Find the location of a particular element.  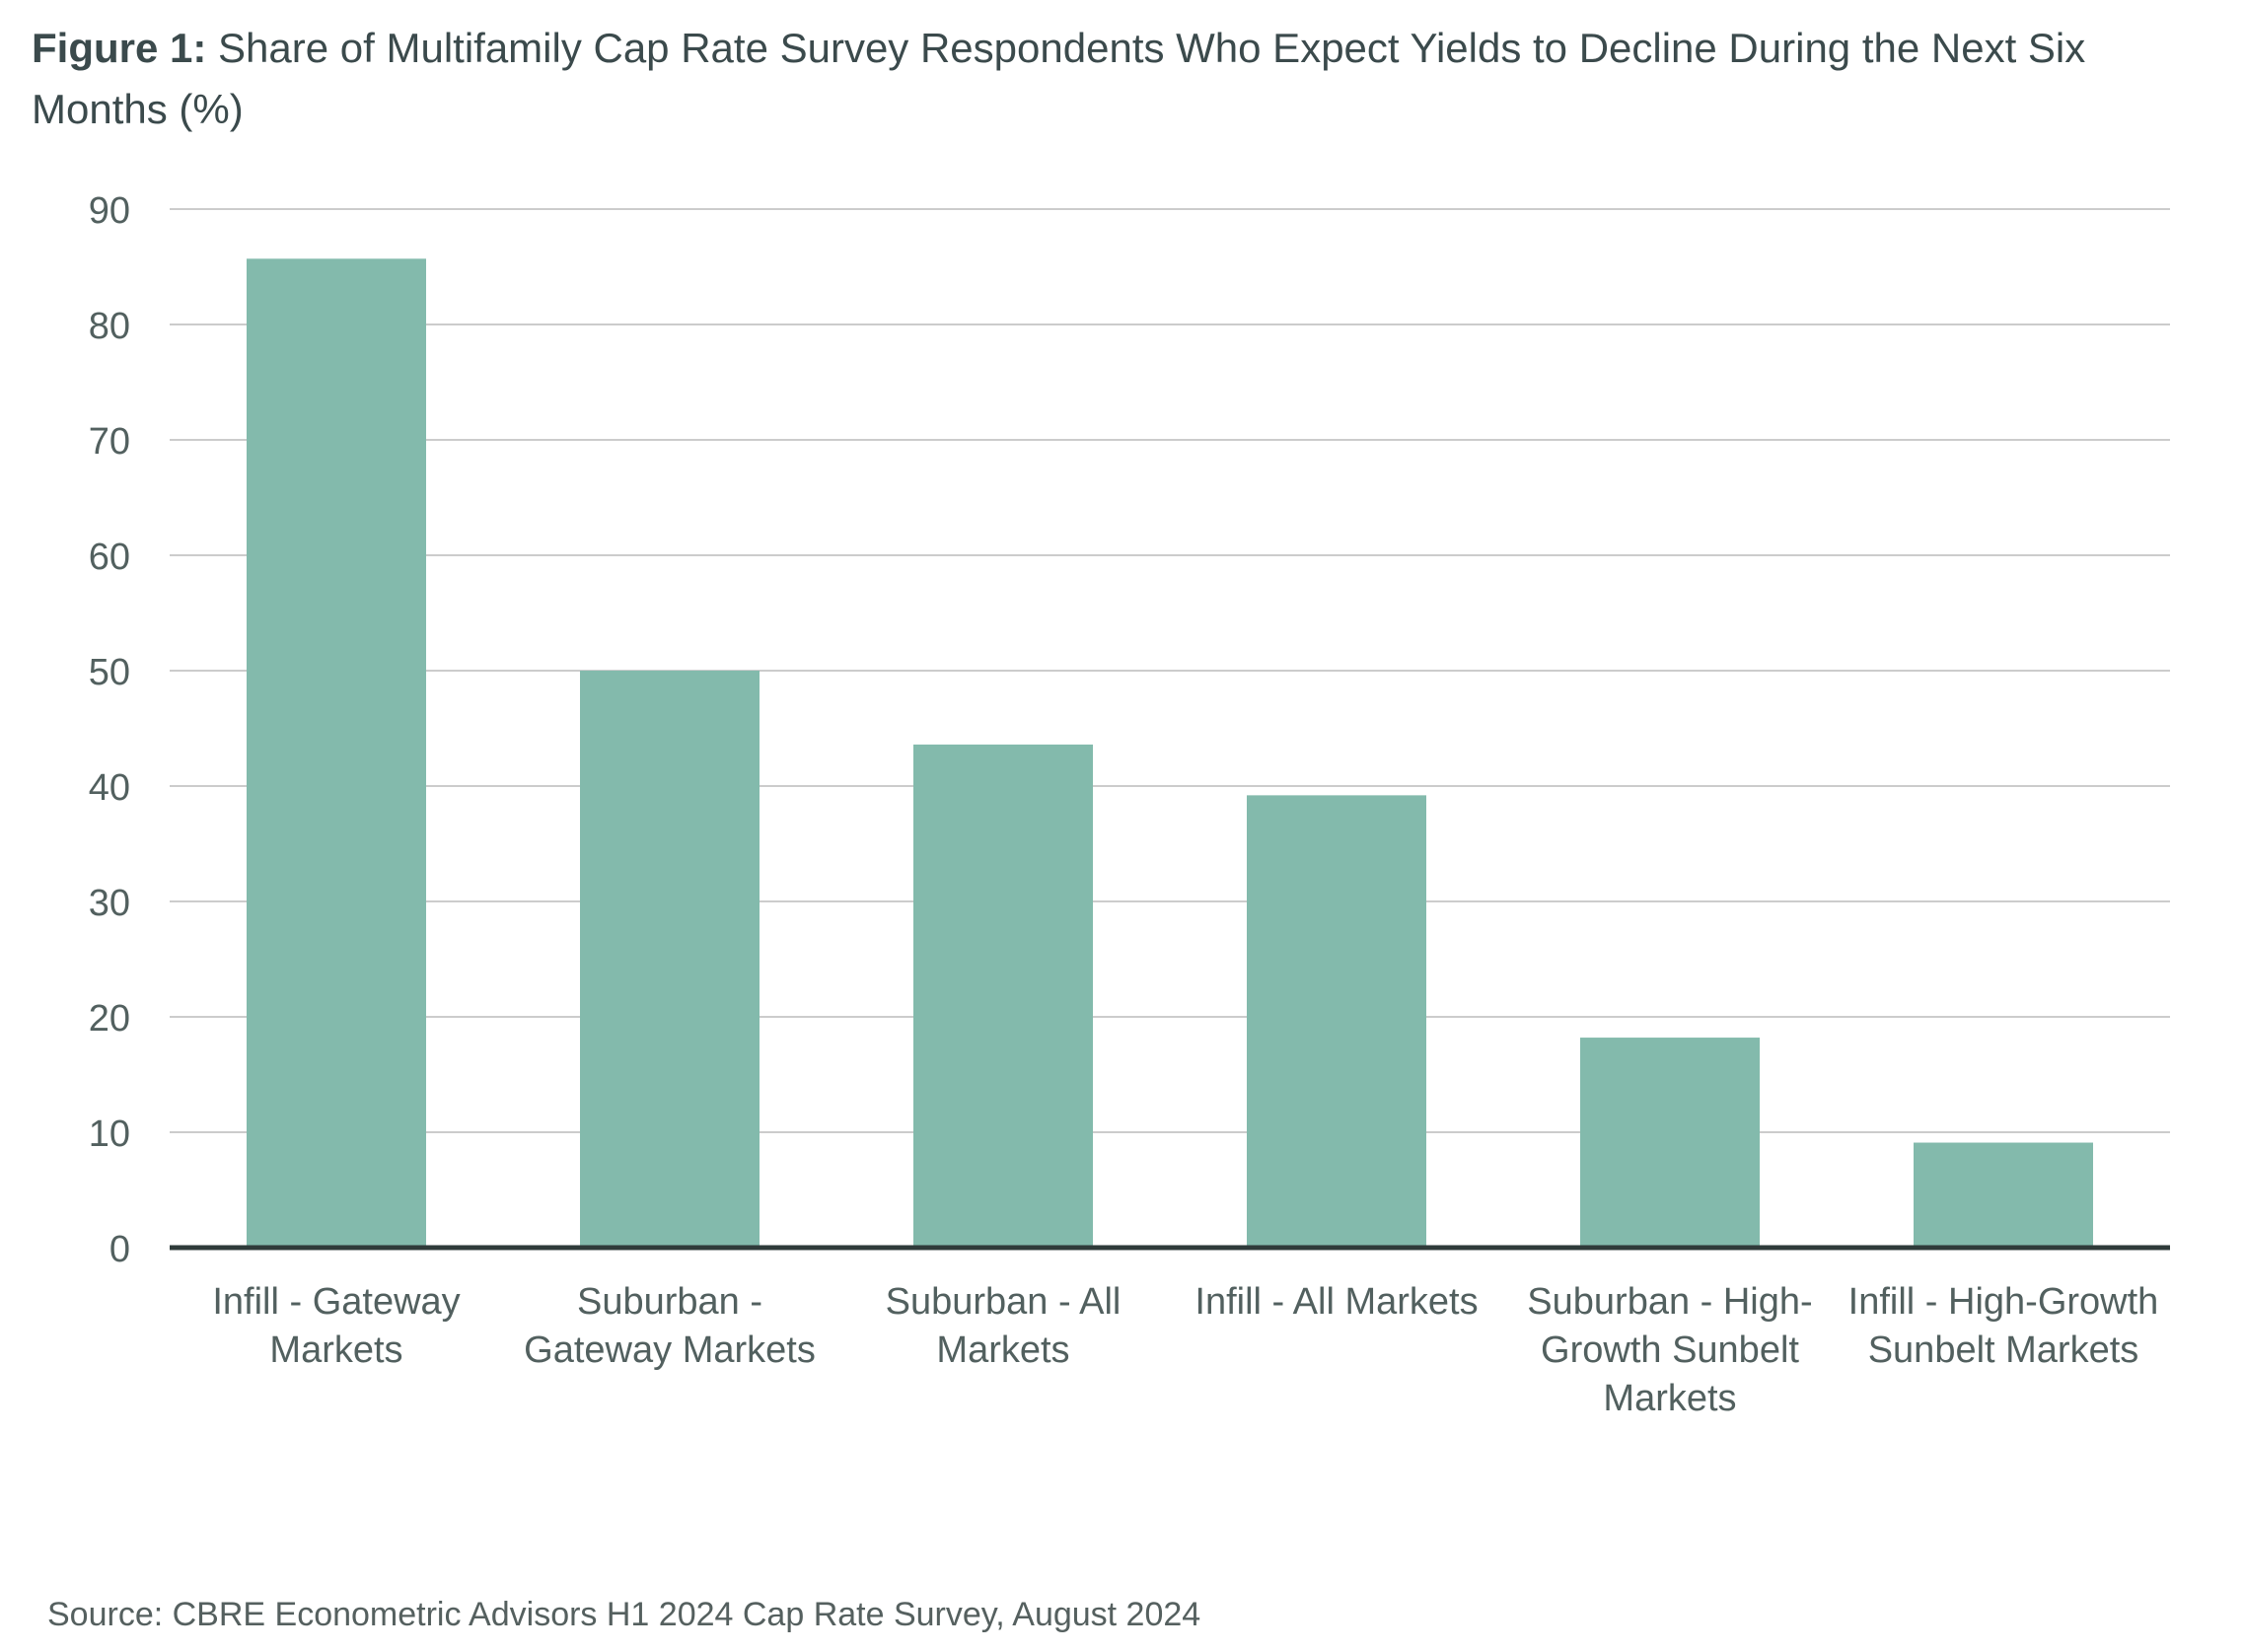

x-category-label-line: Gateway Markets is located at coordinates (670, 1350).